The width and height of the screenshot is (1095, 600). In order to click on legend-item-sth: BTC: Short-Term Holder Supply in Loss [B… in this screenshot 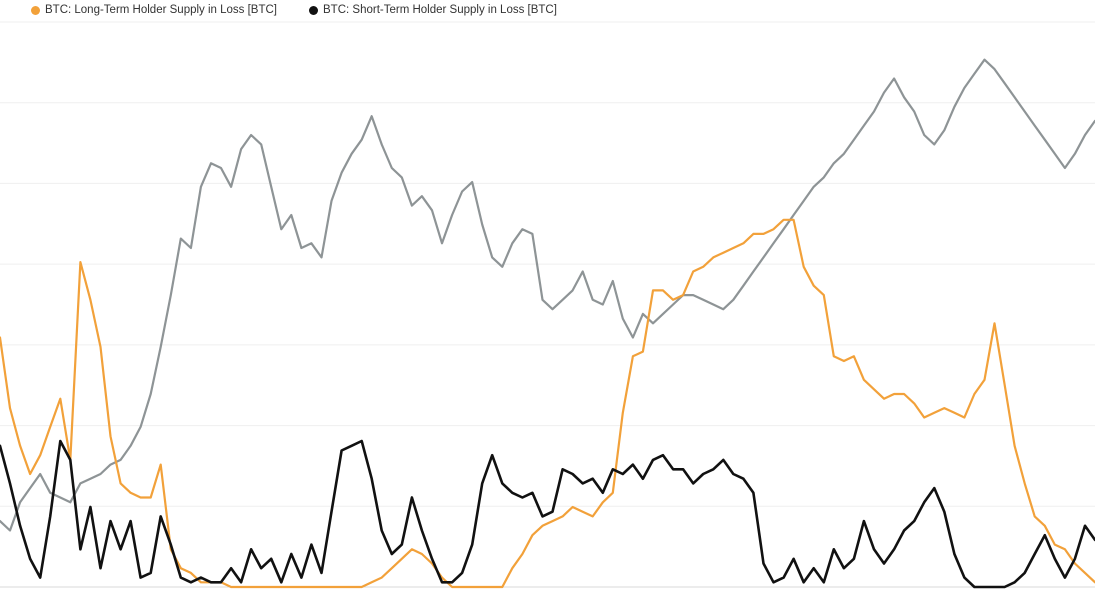, I will do `click(433, 10)`.